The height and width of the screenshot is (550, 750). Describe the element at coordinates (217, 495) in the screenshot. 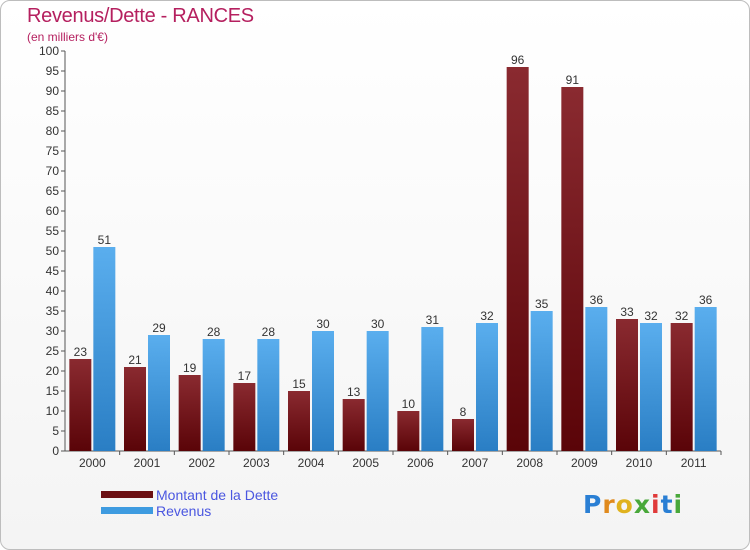

I see `legend-label-dette: Montant de la Dette` at that location.